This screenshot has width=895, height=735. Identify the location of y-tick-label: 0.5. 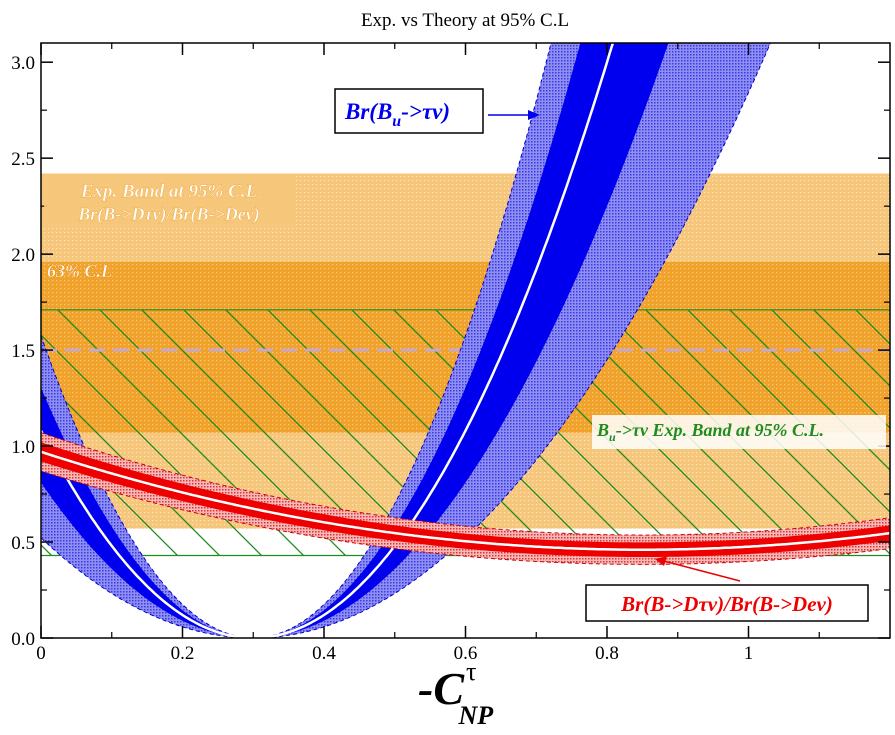
(23, 543).